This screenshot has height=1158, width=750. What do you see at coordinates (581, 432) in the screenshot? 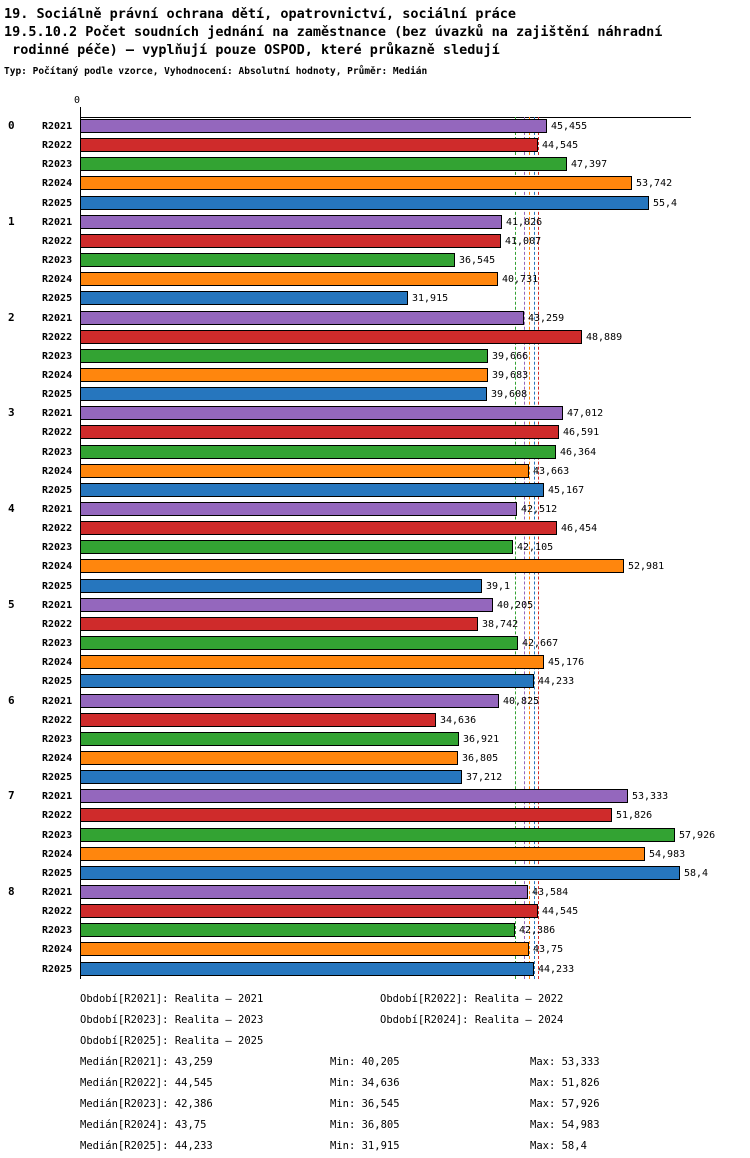
I see `bar-value-label: 46,591` at bounding box center [581, 432].